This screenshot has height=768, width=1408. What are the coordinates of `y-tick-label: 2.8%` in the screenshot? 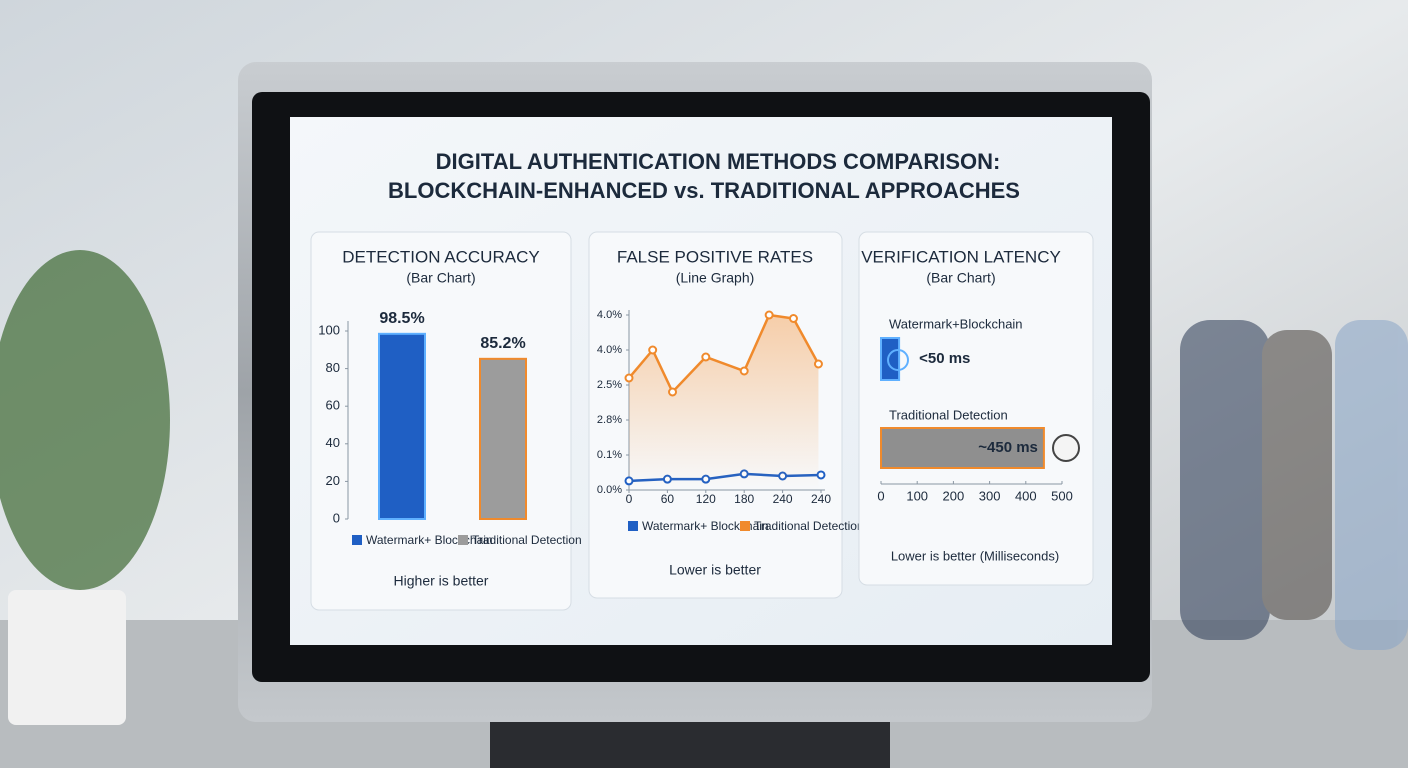 It's located at (609, 420).